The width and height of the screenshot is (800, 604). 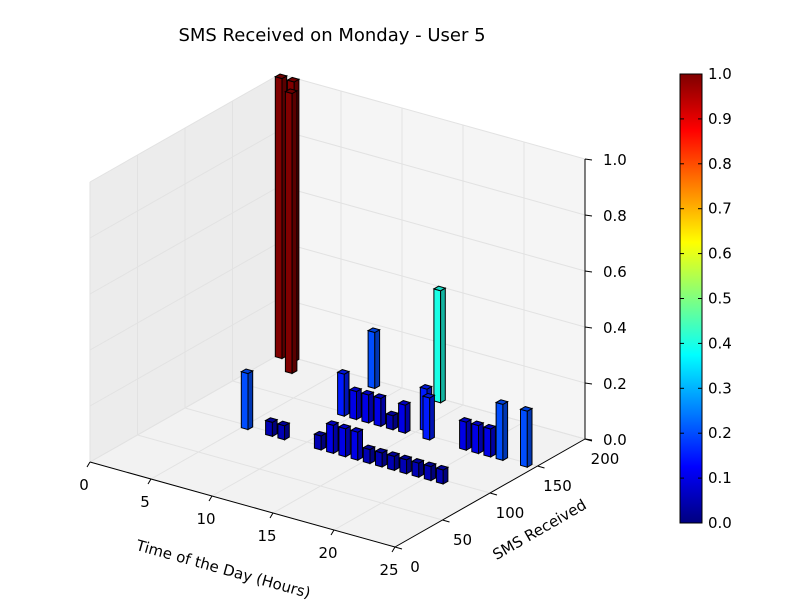 I want to click on colorbar-tick-label: 0.0, so click(x=720, y=523).